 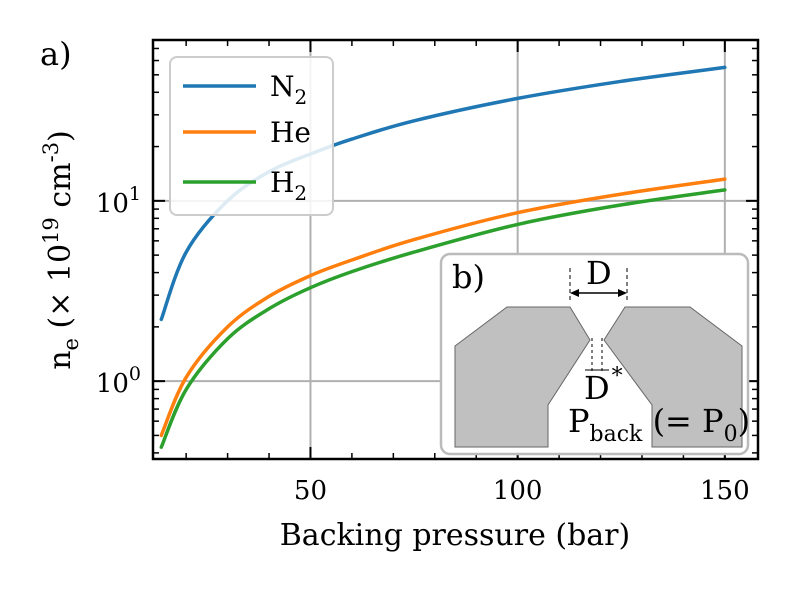 What do you see at coordinates (310, 491) in the screenshot?
I see `x-tick-label-50: 50` at bounding box center [310, 491].